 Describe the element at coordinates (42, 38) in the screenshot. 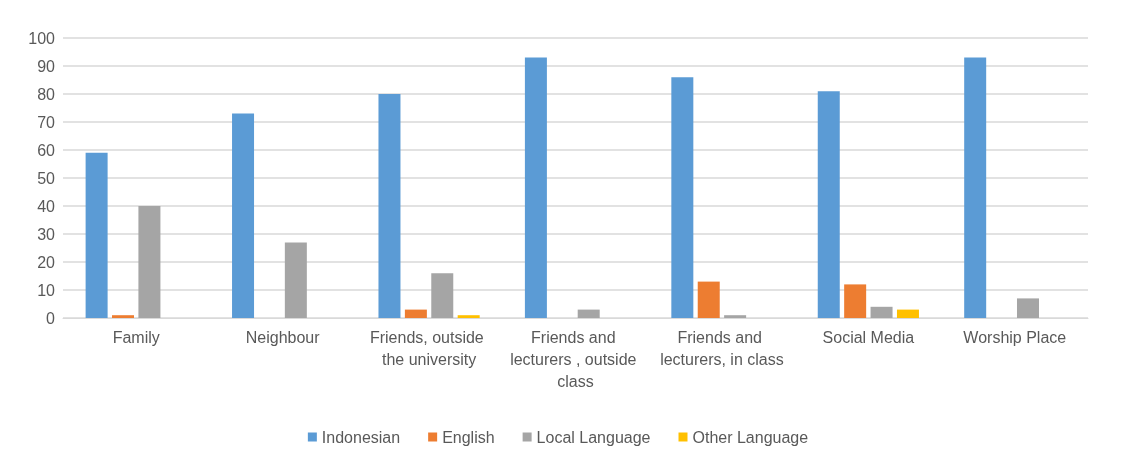

I see `y-tick-label: 100` at that location.